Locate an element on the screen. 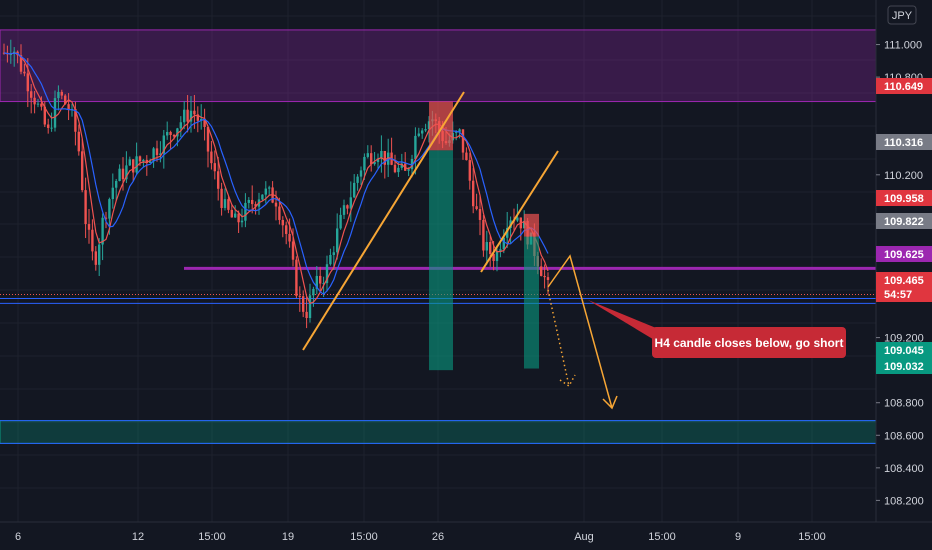 This screenshot has height=550, width=932. price-tag-label: 110.316 is located at coordinates (903, 143).